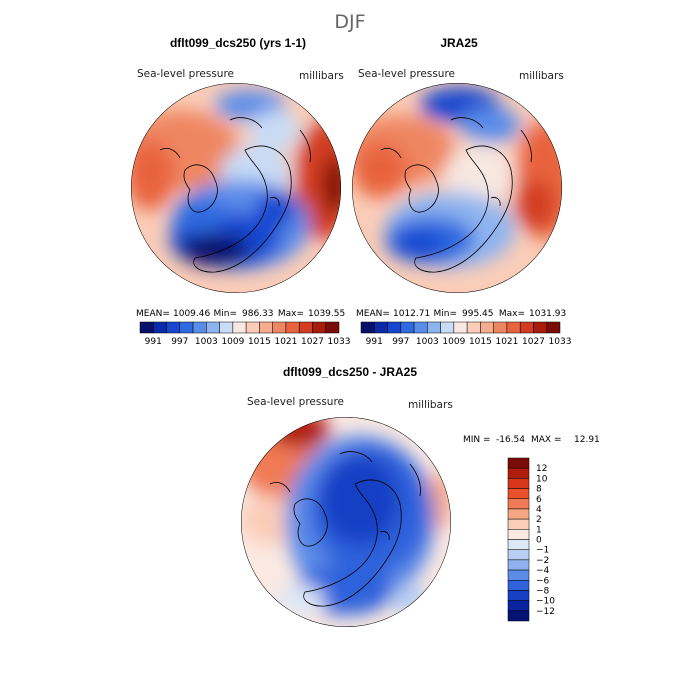 The image size is (700, 700). What do you see at coordinates (545, 602) in the screenshot?
I see `colorbar-tick-label: −10` at bounding box center [545, 602].